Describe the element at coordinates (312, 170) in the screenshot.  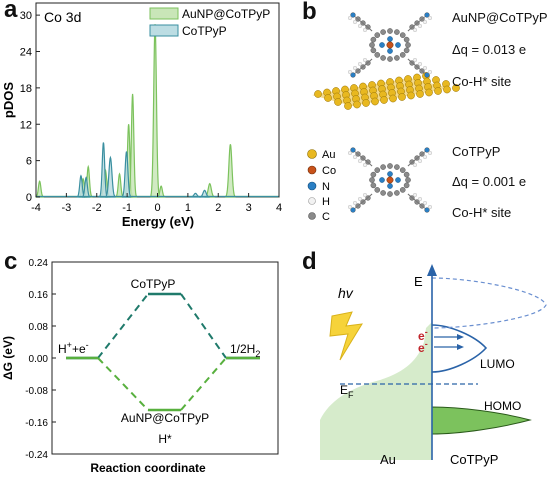
I see `atom-legend-co-dot` at that location.